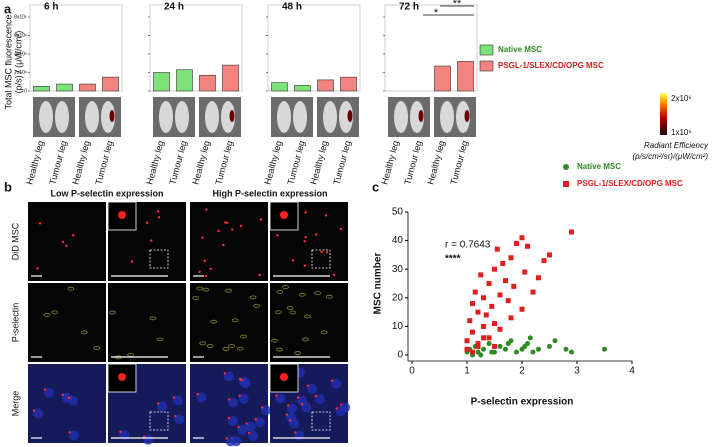 The height and width of the screenshot is (447, 712). Describe the element at coordinates (341, 163) in the screenshot. I see `x-tick-label: Tumour leg` at that location.